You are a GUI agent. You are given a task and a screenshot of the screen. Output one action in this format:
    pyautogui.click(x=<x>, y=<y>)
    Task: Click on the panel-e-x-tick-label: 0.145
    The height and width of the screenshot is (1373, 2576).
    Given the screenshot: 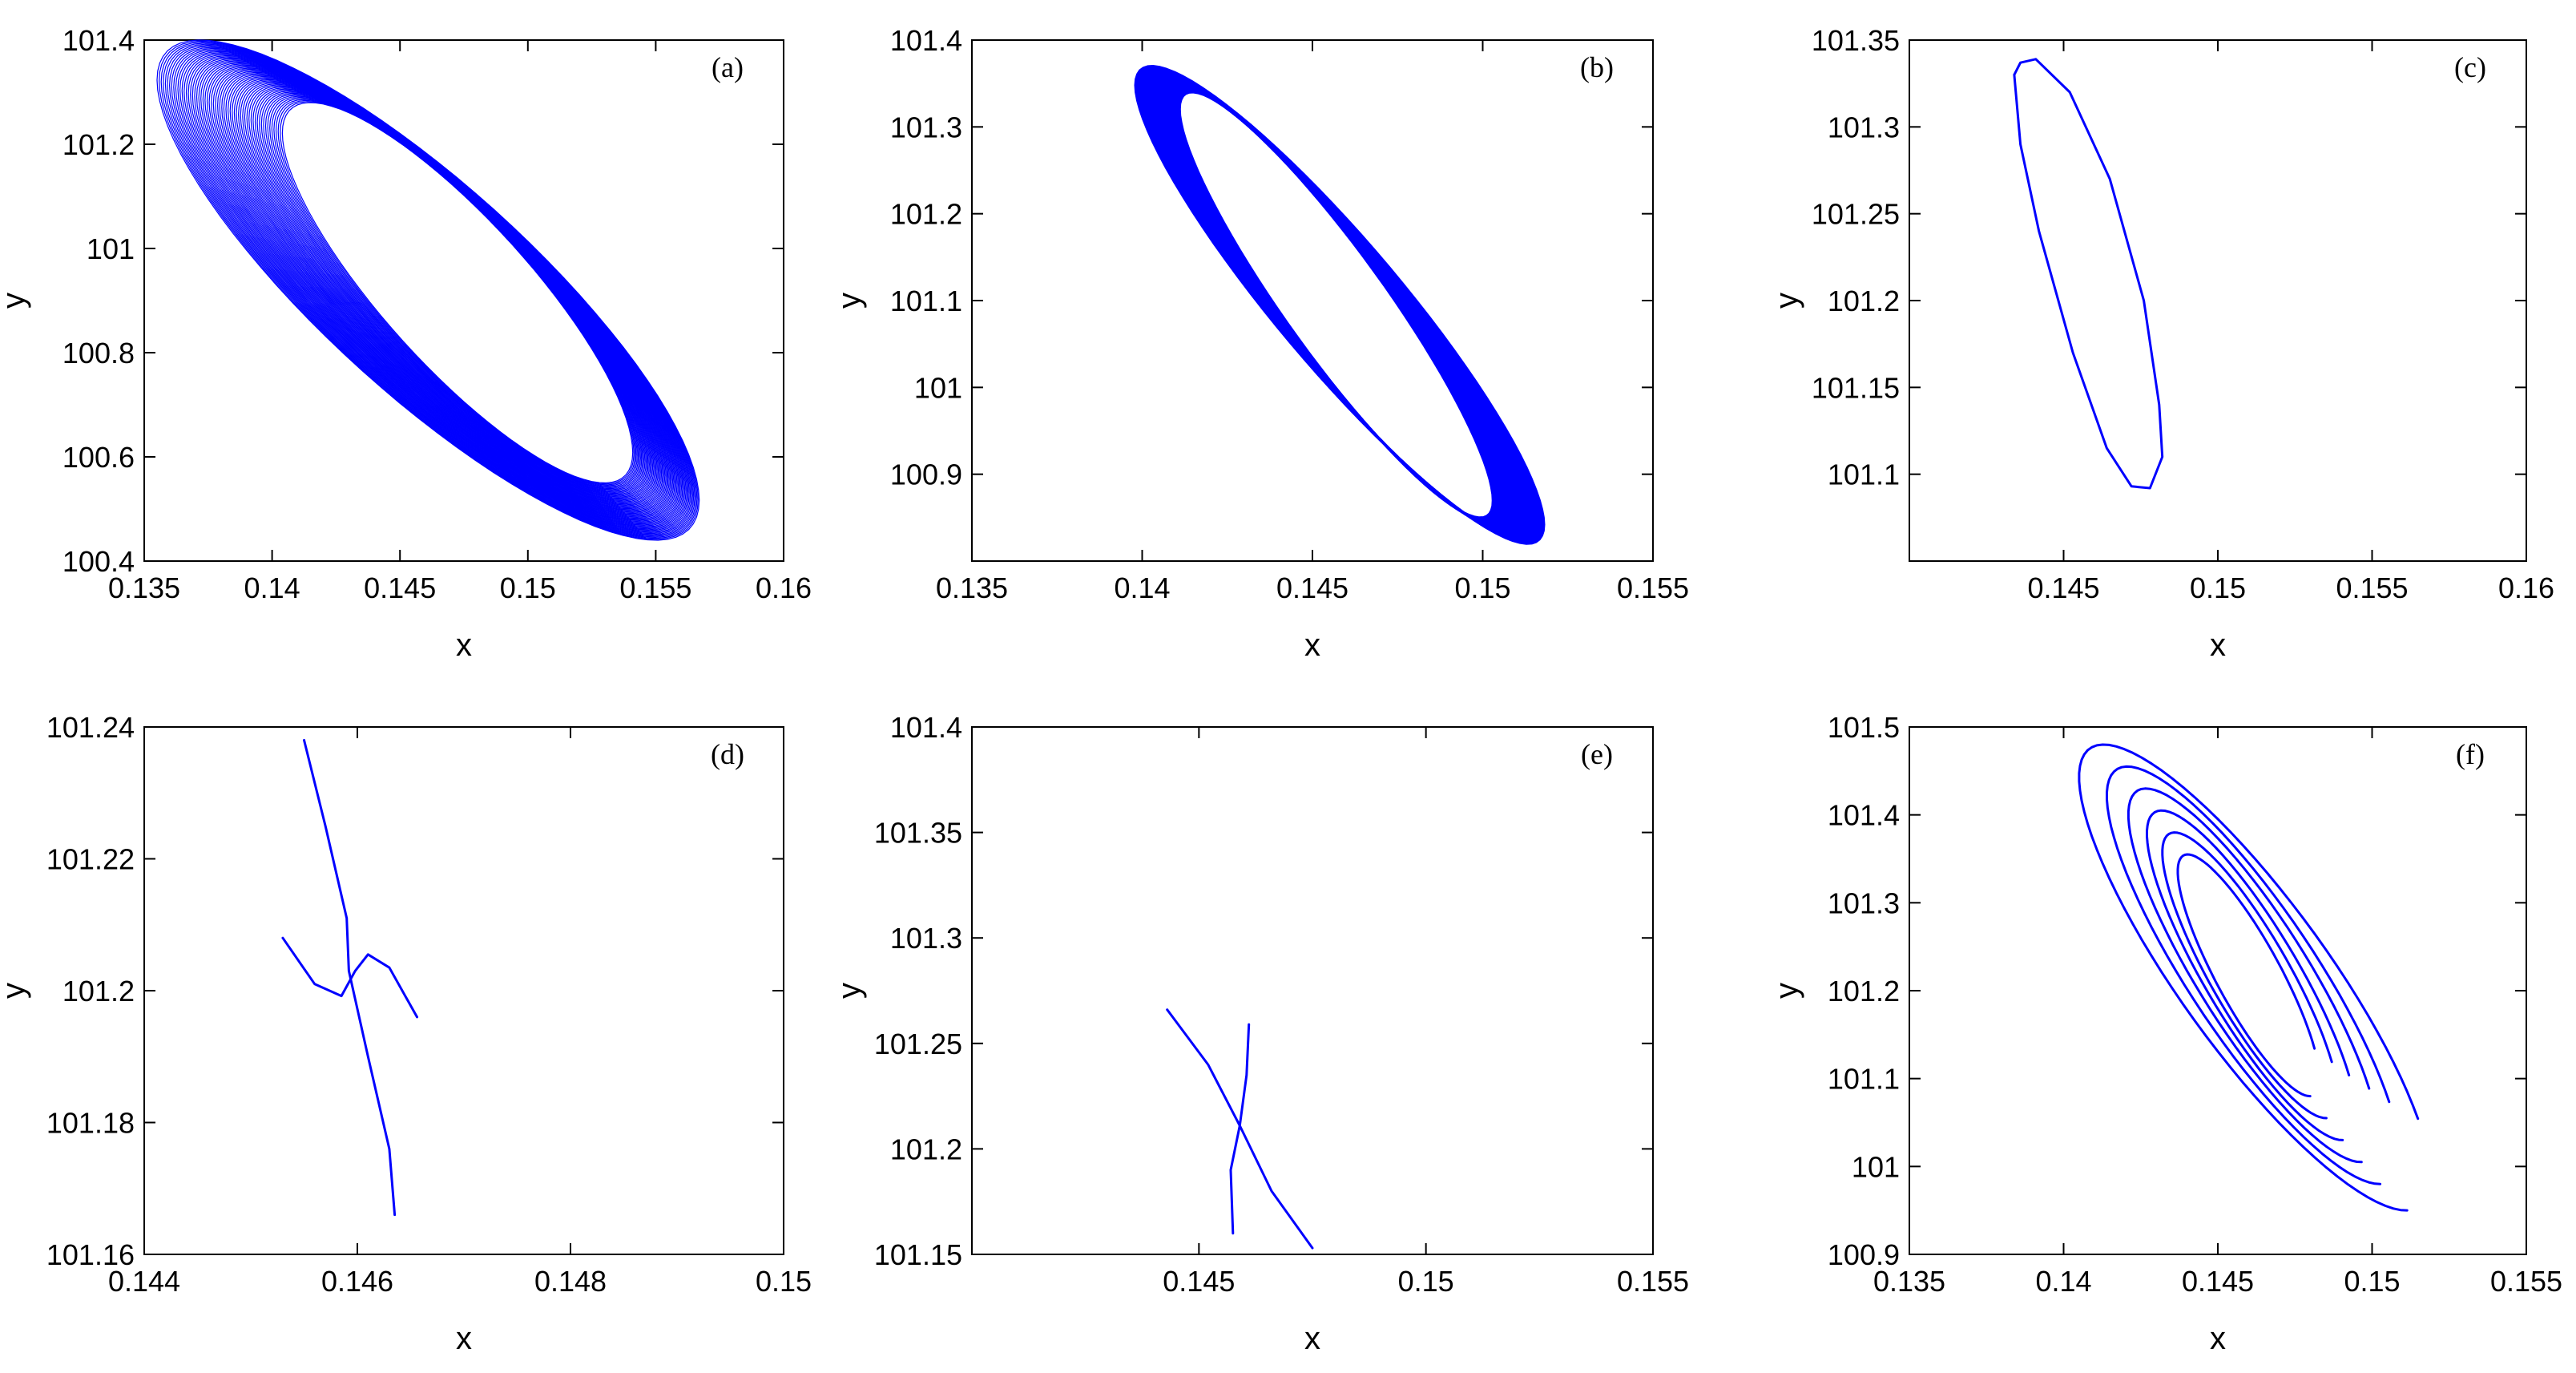 What is the action you would take?
    pyautogui.click(x=1199, y=1281)
    